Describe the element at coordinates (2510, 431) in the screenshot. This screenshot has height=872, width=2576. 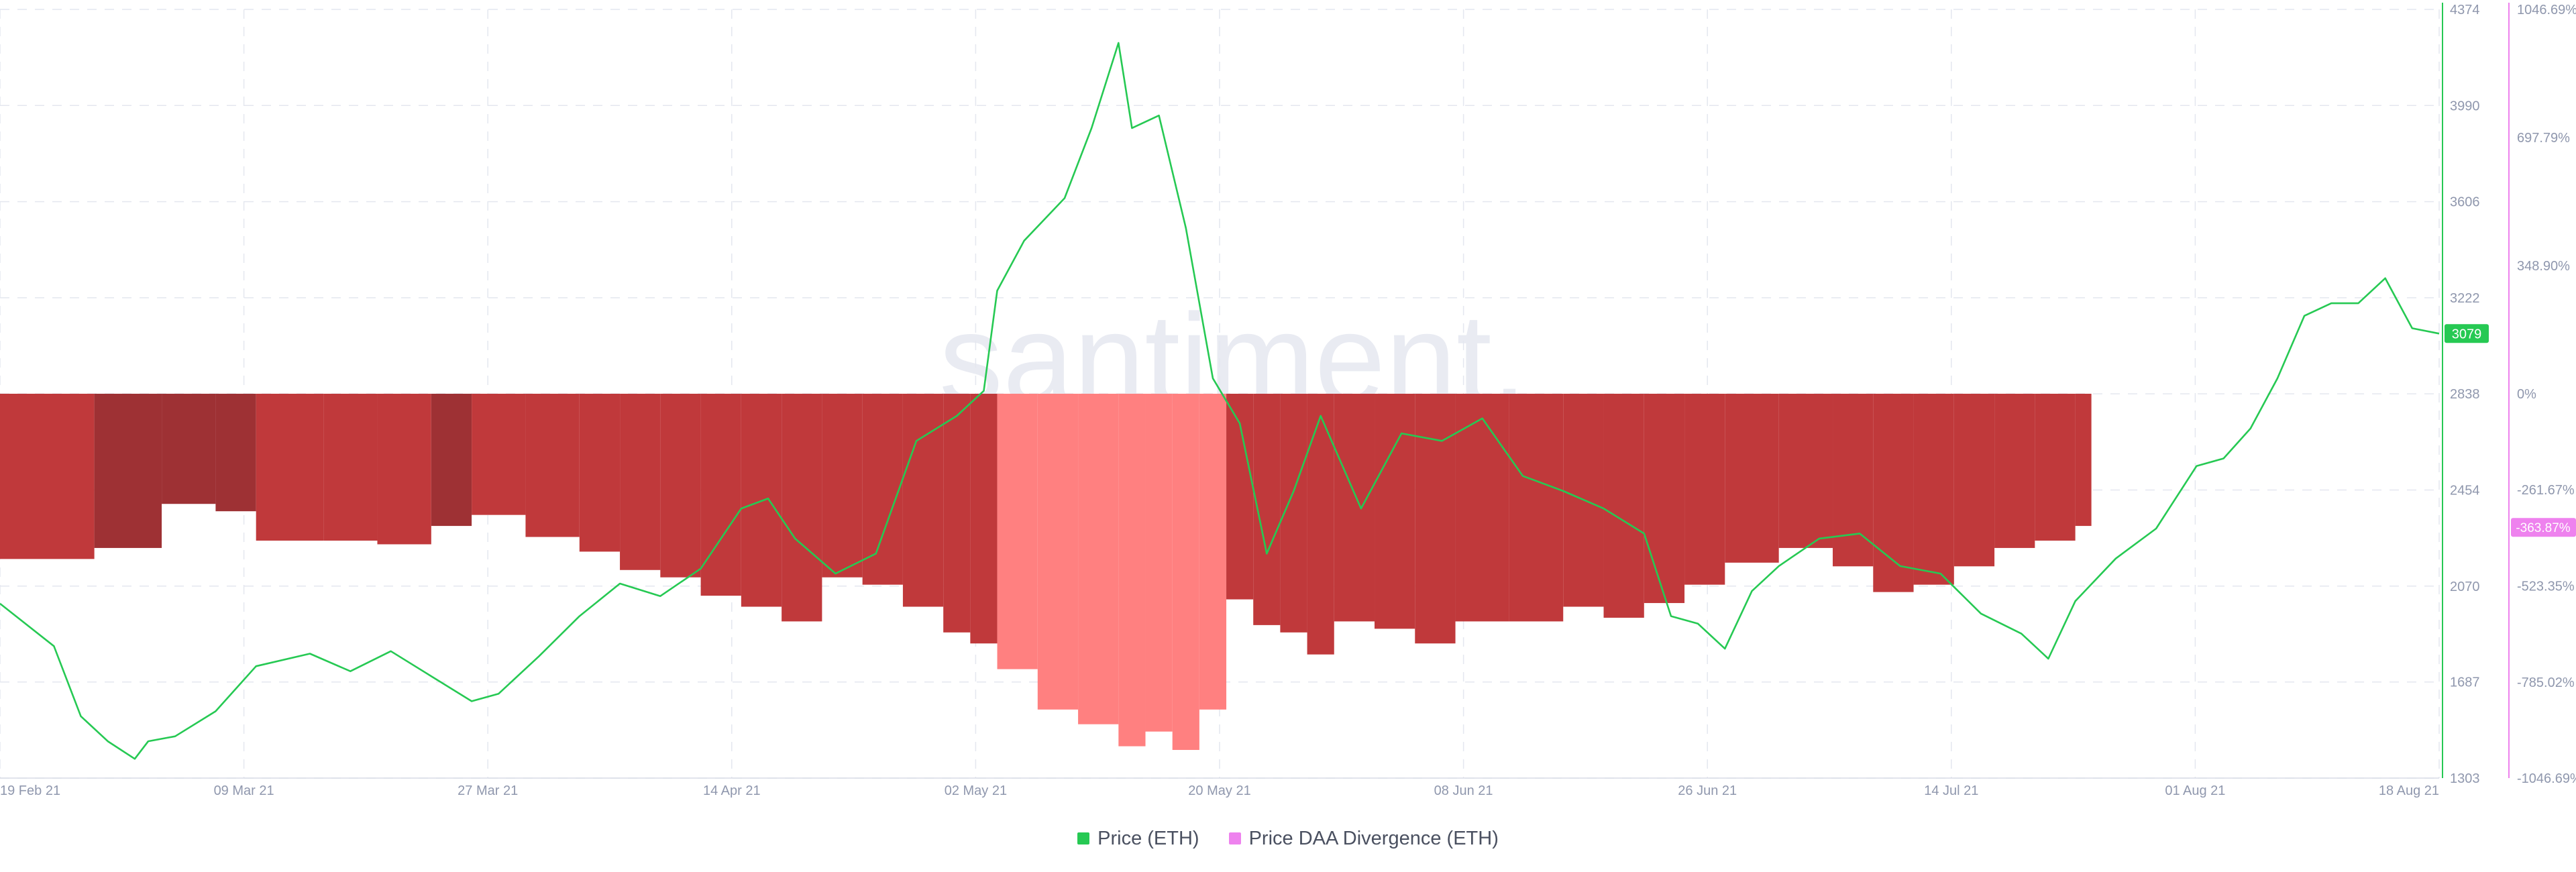
I see `current-value-badges: 3079 -363.87%` at that location.